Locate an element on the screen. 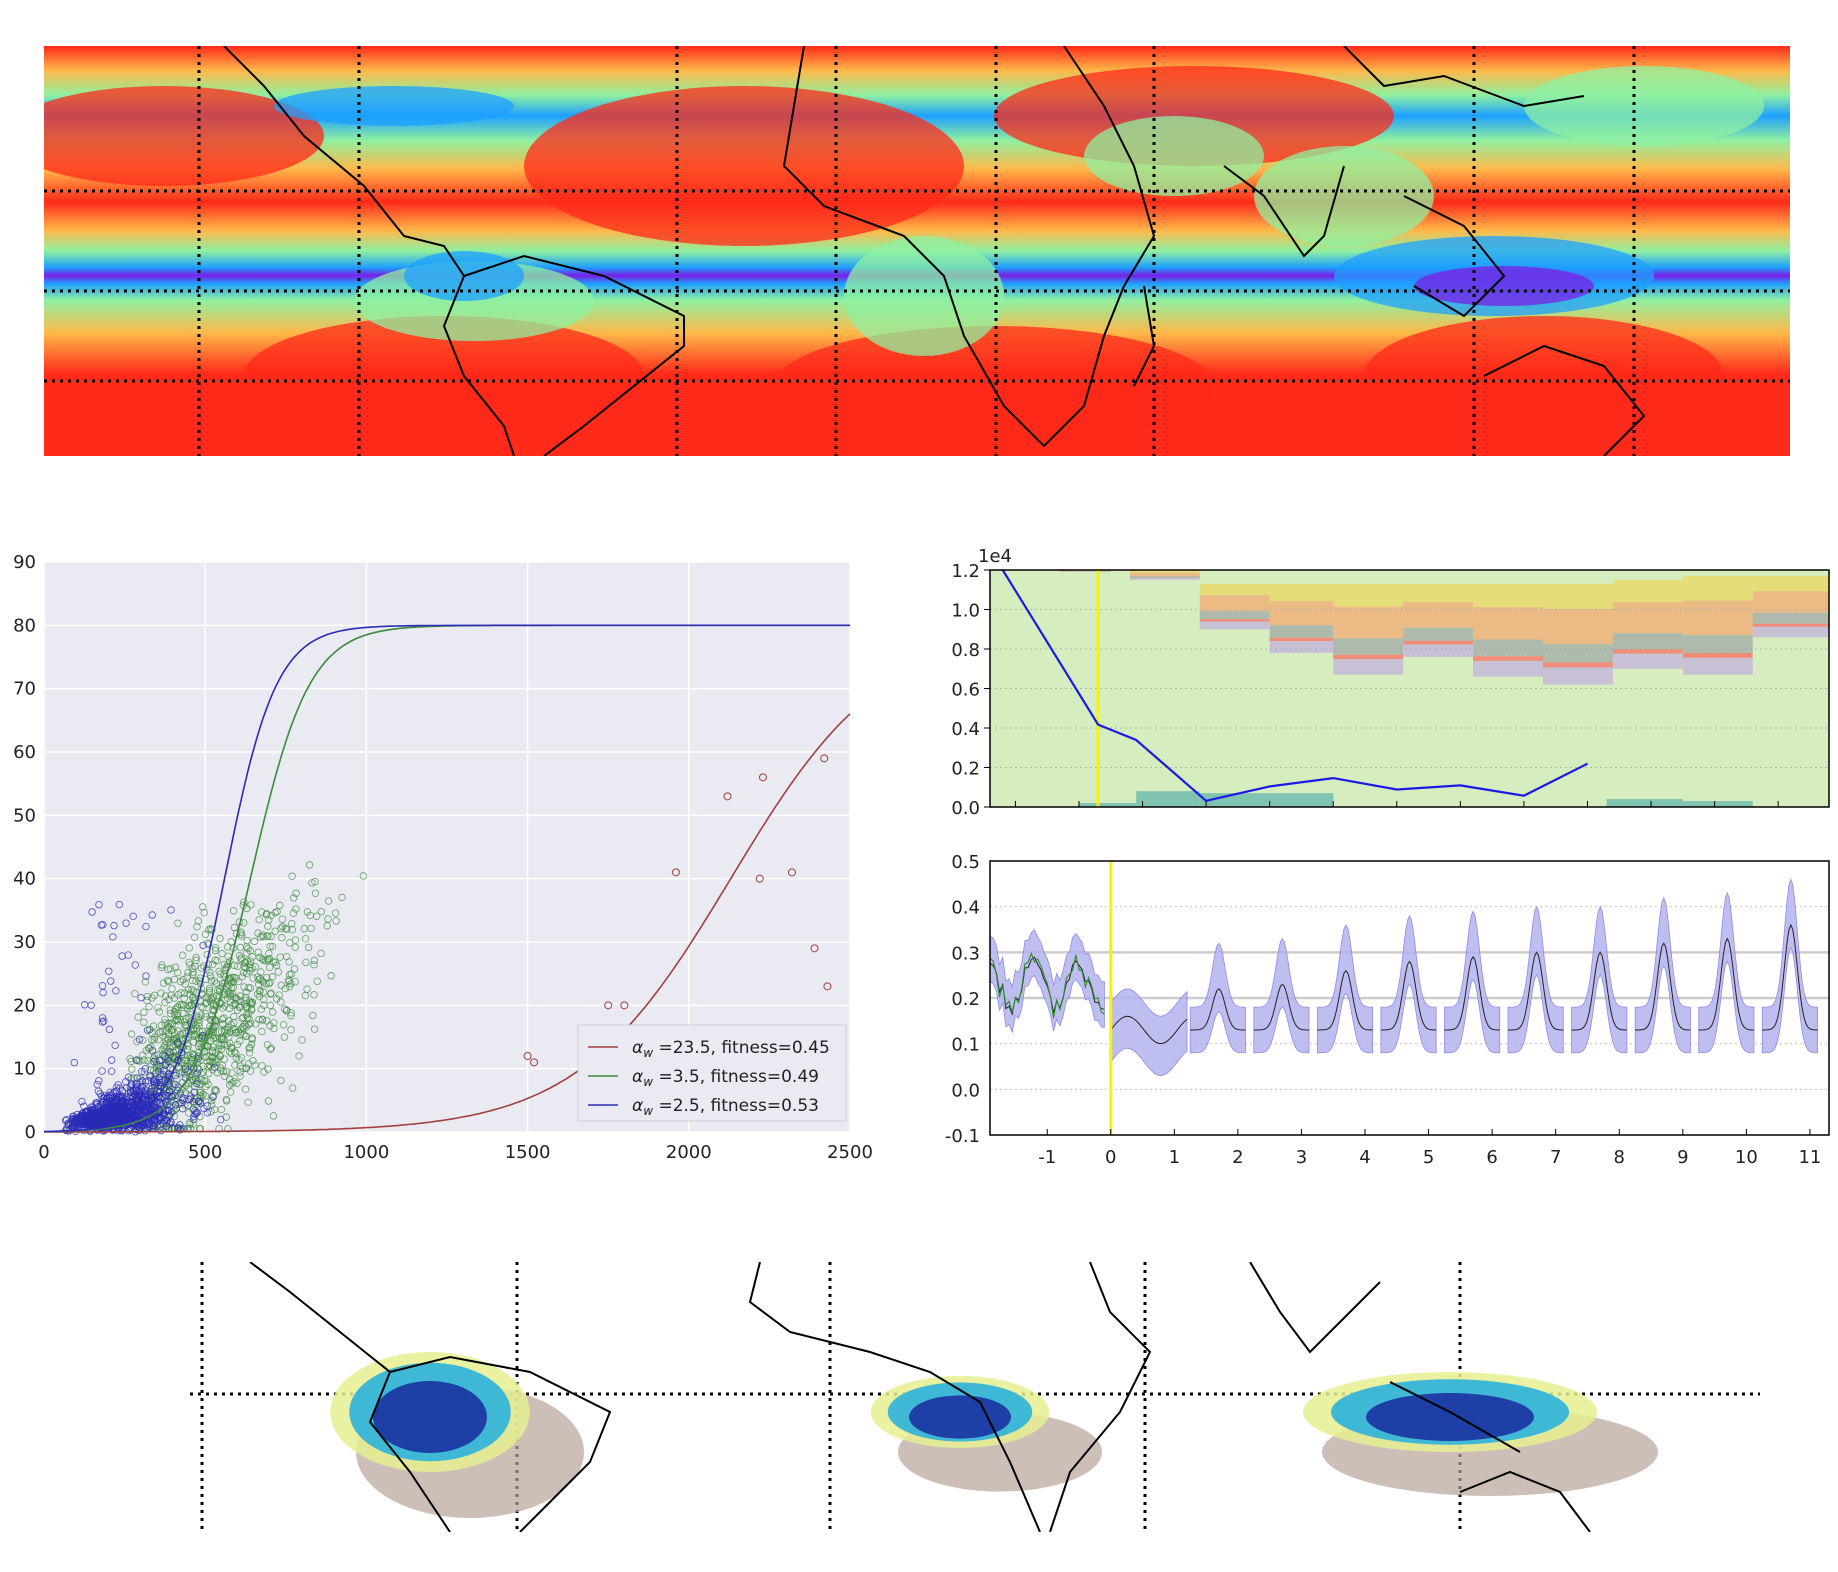 Image resolution: width=1838 pixels, height=1572 pixels. y-tick-label: 0.1 is located at coordinates (965, 1045).